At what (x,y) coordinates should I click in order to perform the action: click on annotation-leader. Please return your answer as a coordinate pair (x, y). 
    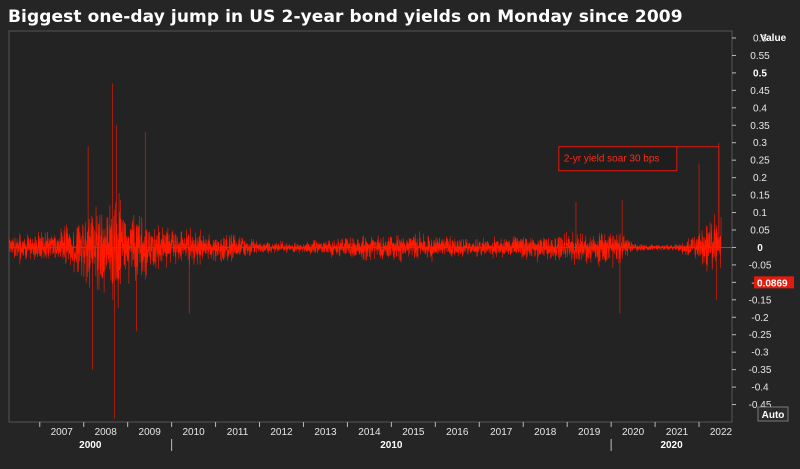
    Looking at the image, I should click on (698, 197).